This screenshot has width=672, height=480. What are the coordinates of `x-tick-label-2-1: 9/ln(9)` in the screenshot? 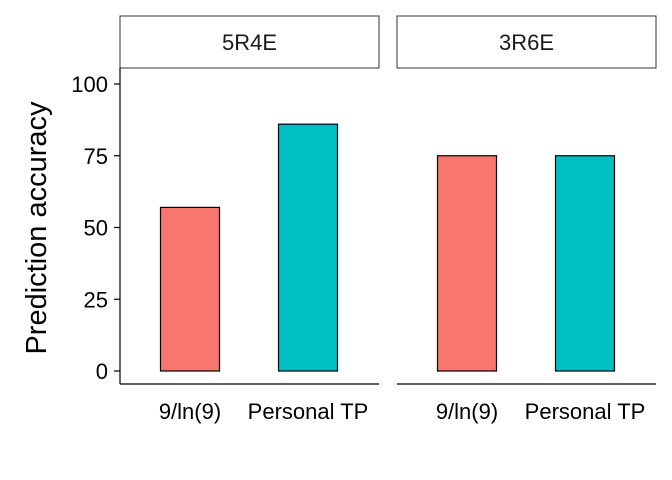 It's located at (467, 411).